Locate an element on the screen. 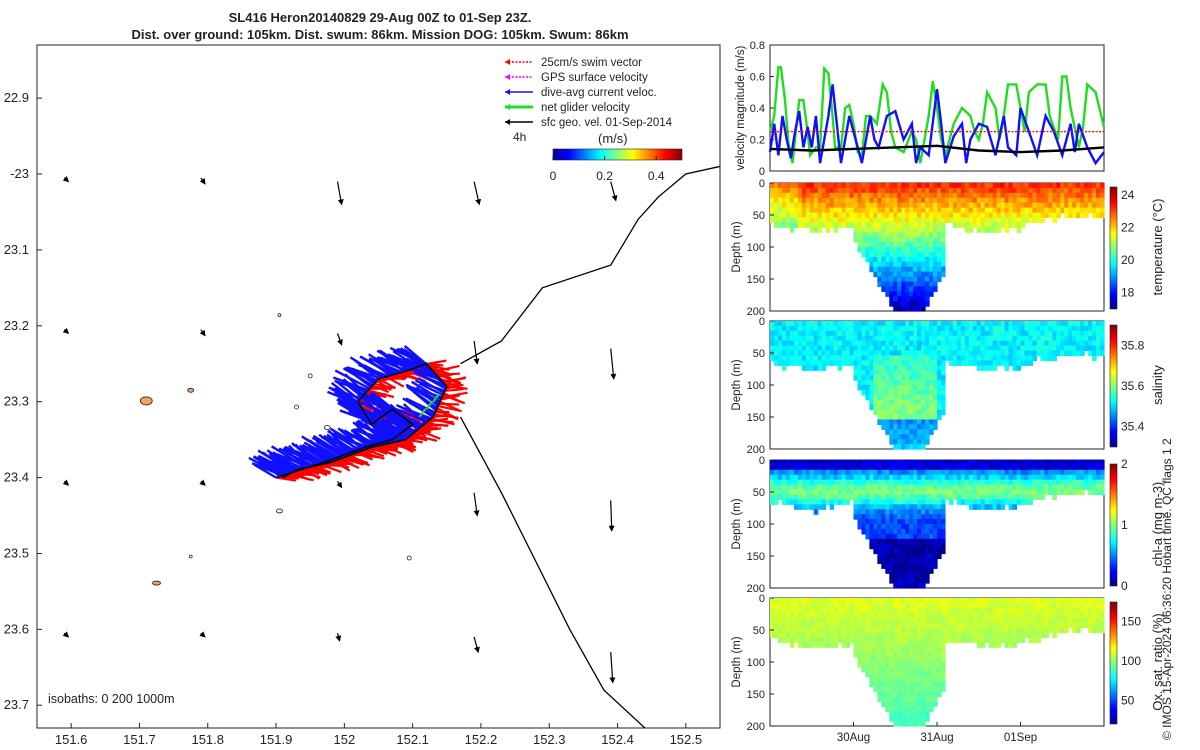 The width and height of the screenshot is (1200, 750). heatmap-colorbar-tick: 35.6 is located at coordinates (1133, 386).